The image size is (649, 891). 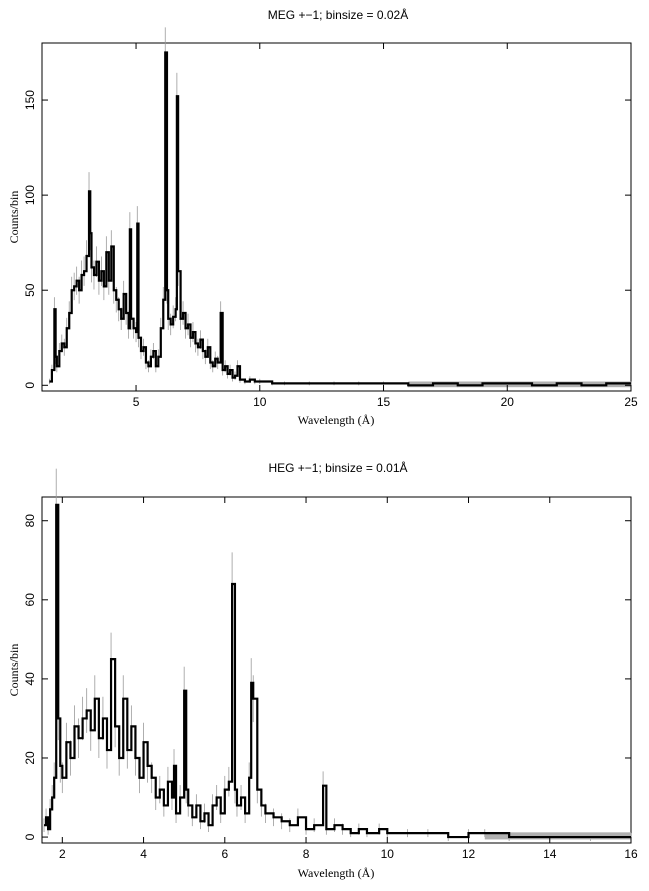 What do you see at coordinates (30, 195) in the screenshot?
I see `meg-y-tick-label: 100` at bounding box center [30, 195].